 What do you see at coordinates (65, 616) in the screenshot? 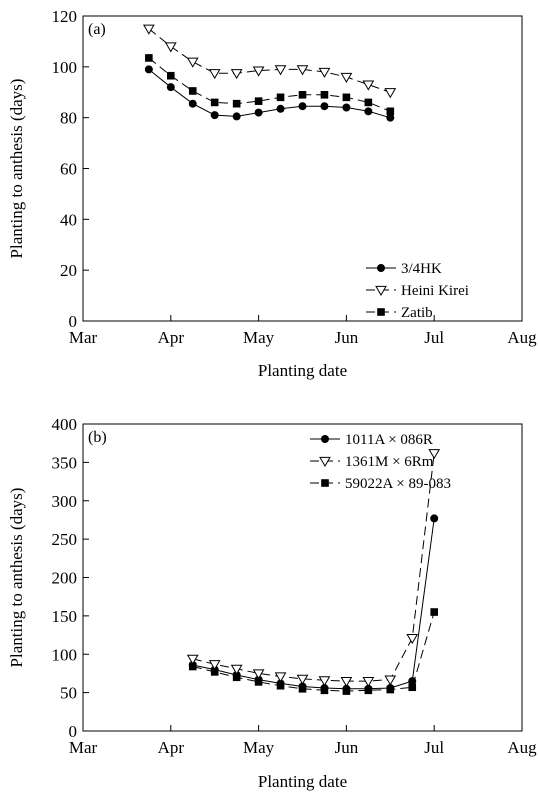
I see `y-tick-label: 150` at bounding box center [65, 616].